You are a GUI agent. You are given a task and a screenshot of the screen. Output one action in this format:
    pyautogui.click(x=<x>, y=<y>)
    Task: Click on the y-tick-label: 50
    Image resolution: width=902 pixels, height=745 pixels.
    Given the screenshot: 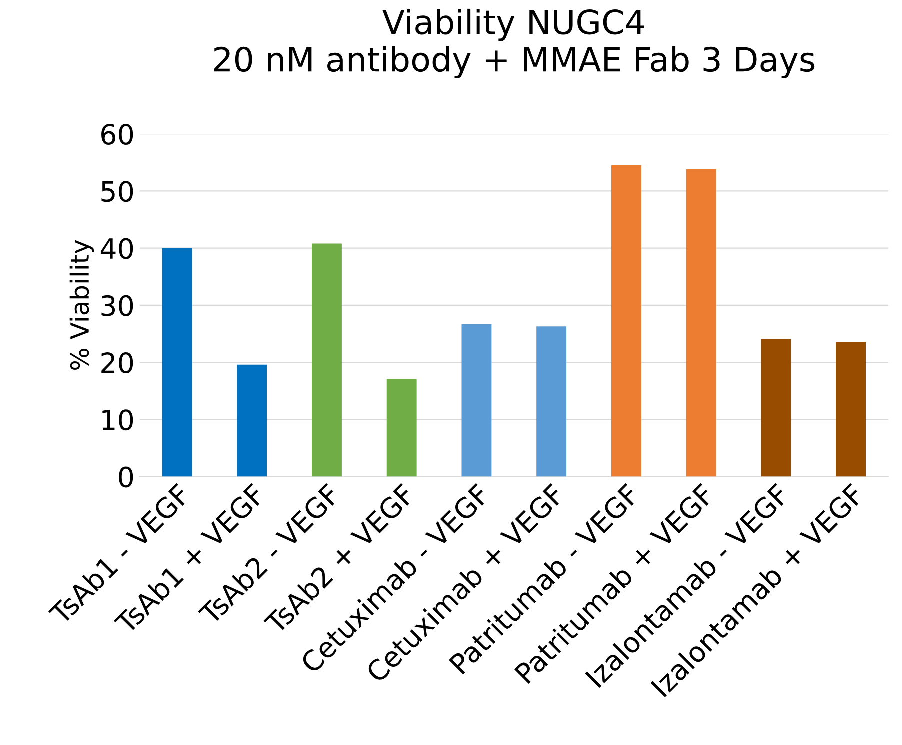 What is the action you would take?
    pyautogui.click(x=118, y=191)
    